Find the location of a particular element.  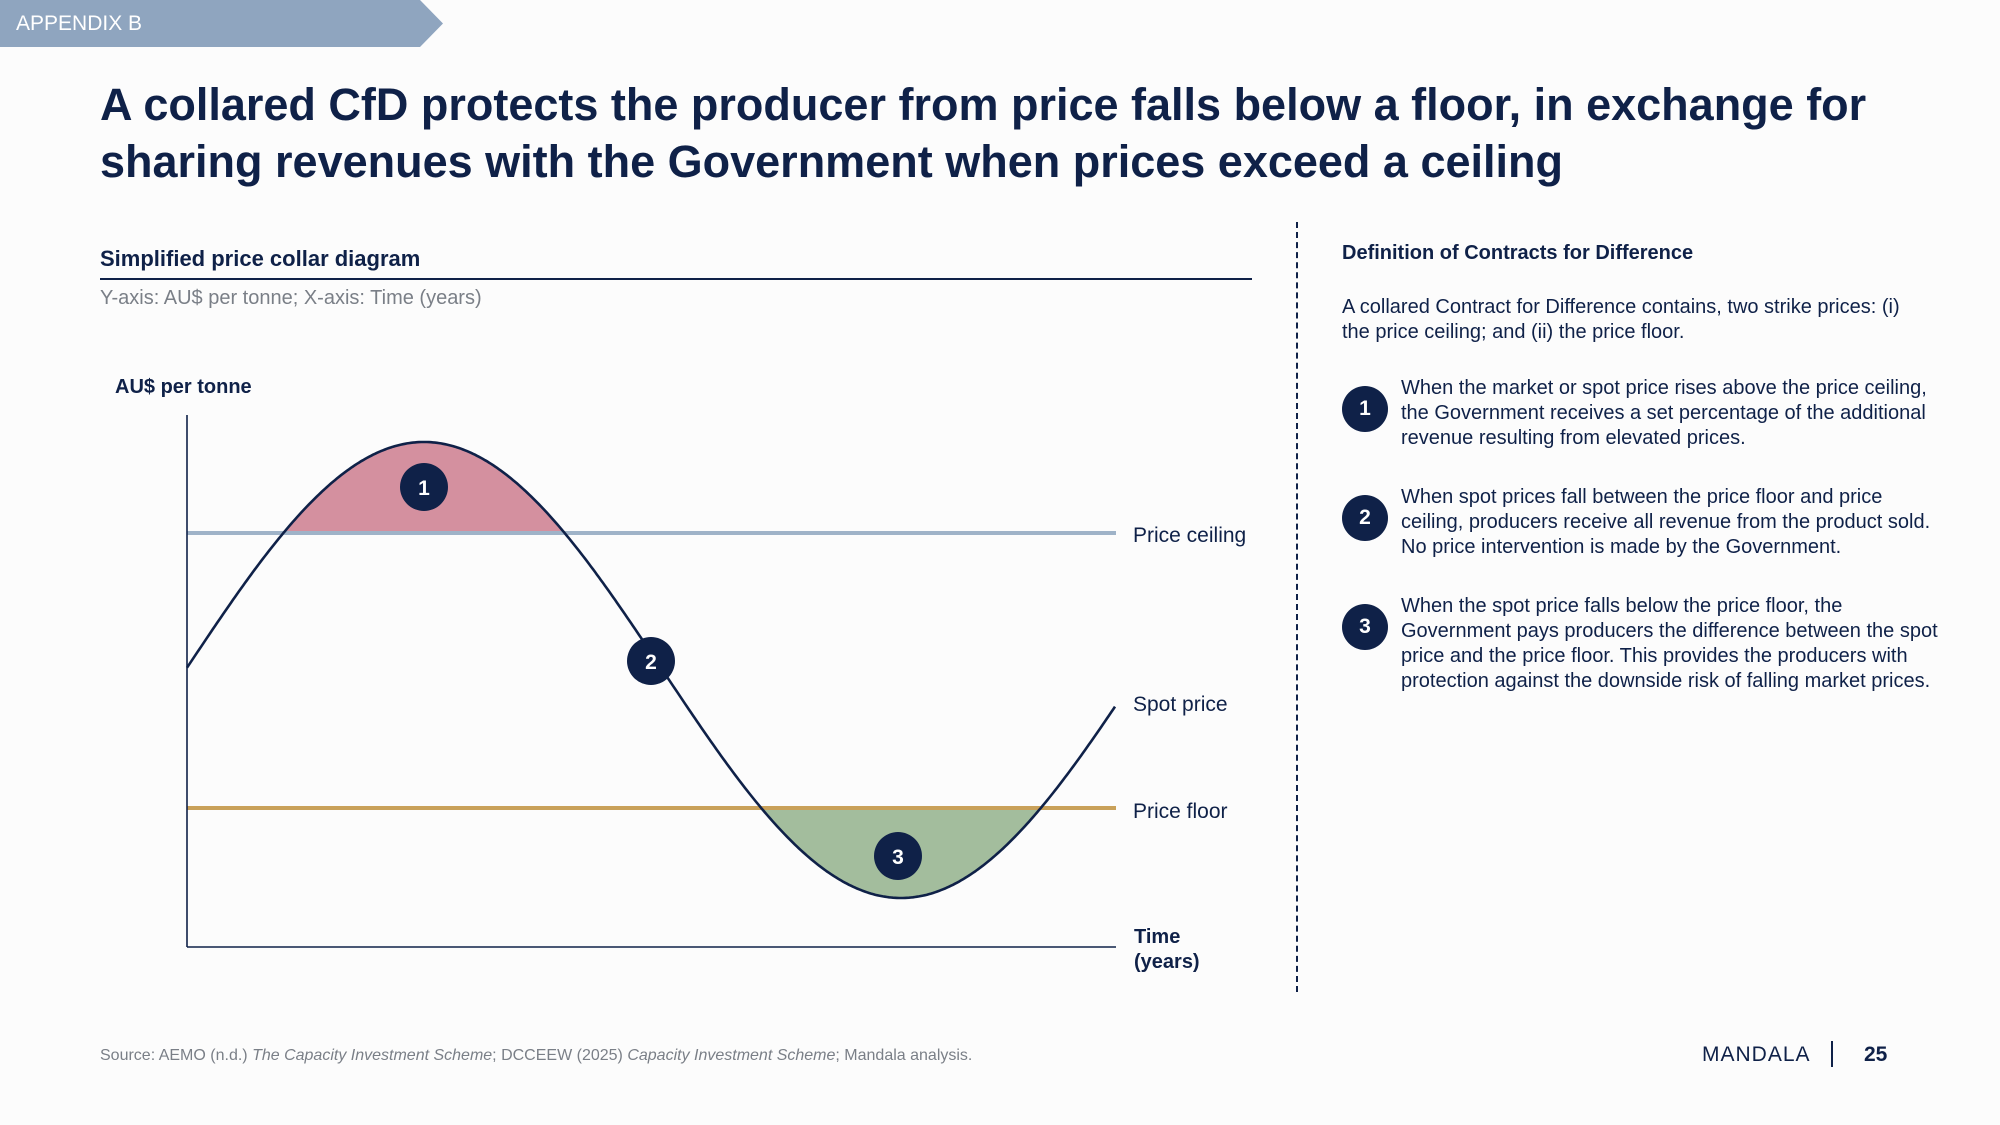

footer-divider is located at coordinates (1832, 1054).